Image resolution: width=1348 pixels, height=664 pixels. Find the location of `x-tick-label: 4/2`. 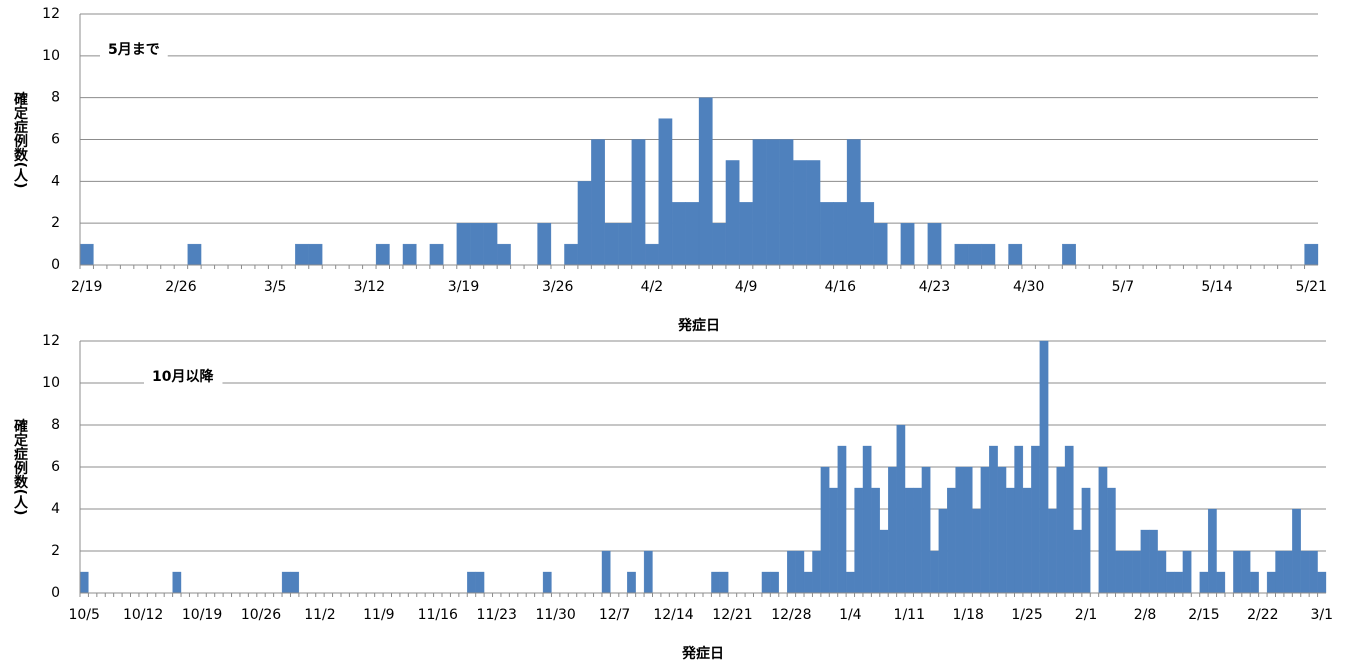

x-tick-label: 4/2 is located at coordinates (652, 287).